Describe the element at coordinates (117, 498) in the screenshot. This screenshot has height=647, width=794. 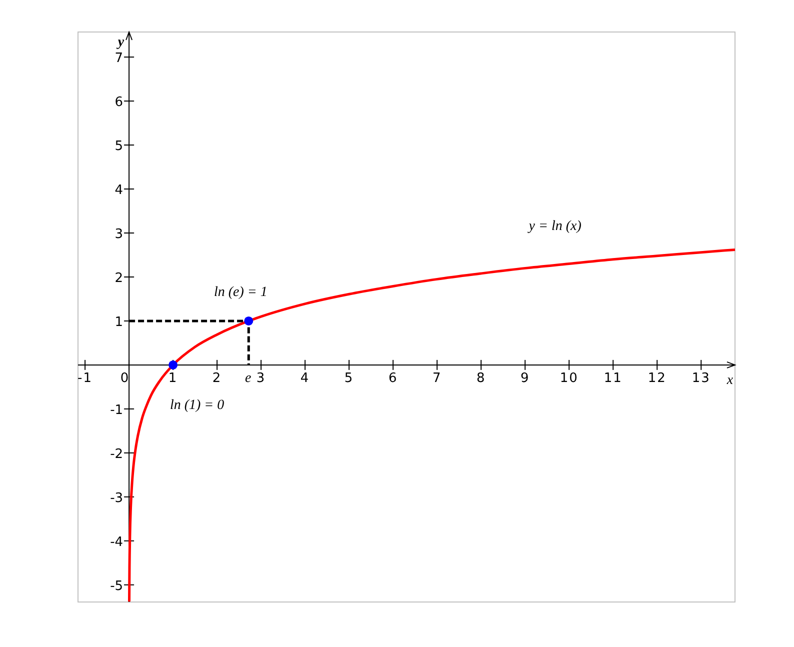
I see `y-tick-label: -3` at that location.